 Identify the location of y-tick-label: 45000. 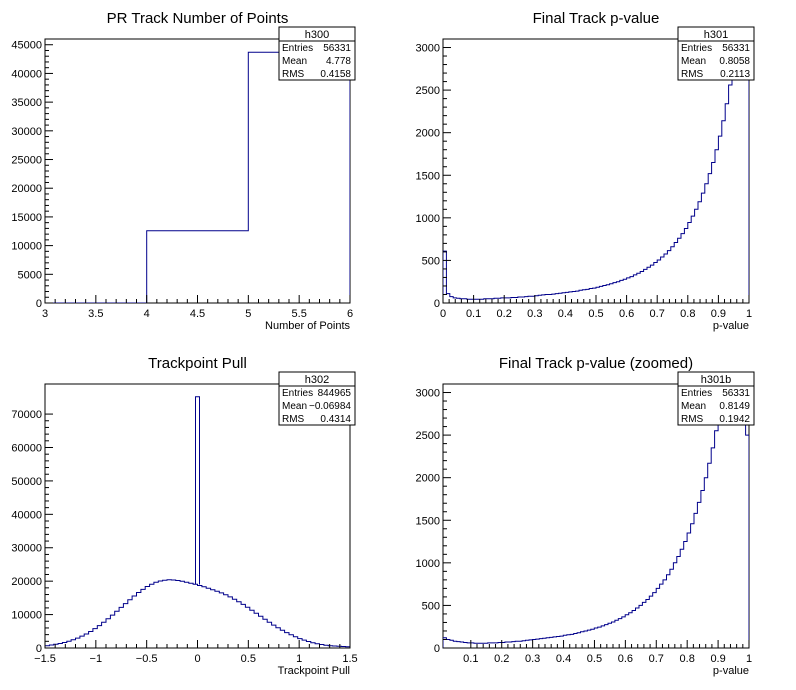
(26, 46).